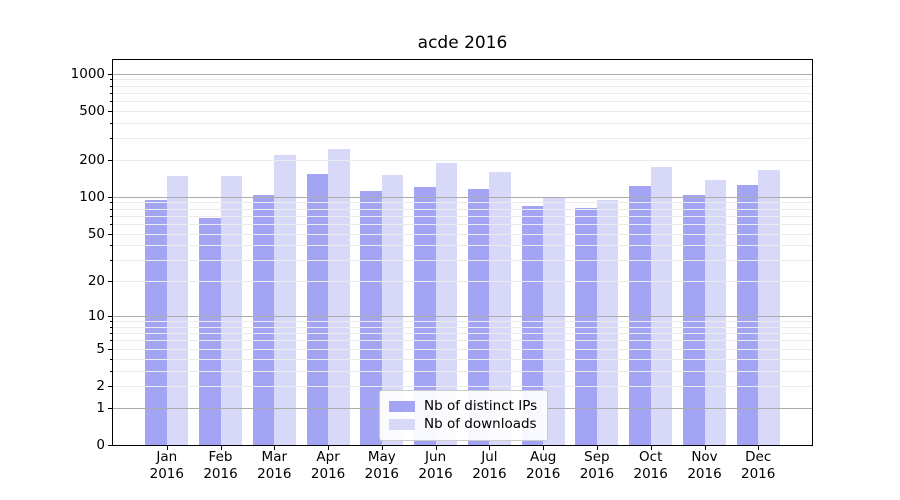 The image size is (900, 500). I want to click on x-tick-label-jul-2016: Jul 2016, so click(489, 465).